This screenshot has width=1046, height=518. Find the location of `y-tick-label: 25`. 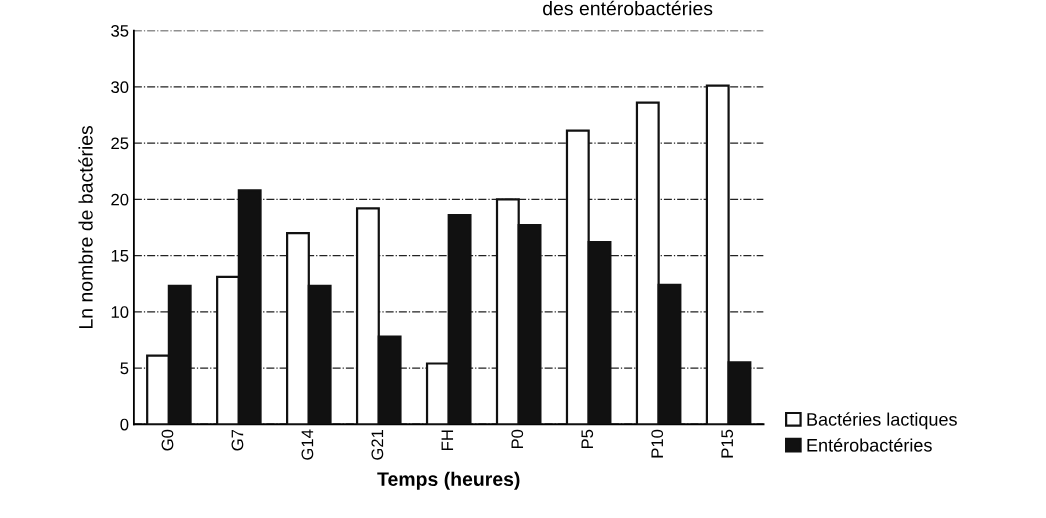

y-tick-label: 25 is located at coordinates (120, 143).